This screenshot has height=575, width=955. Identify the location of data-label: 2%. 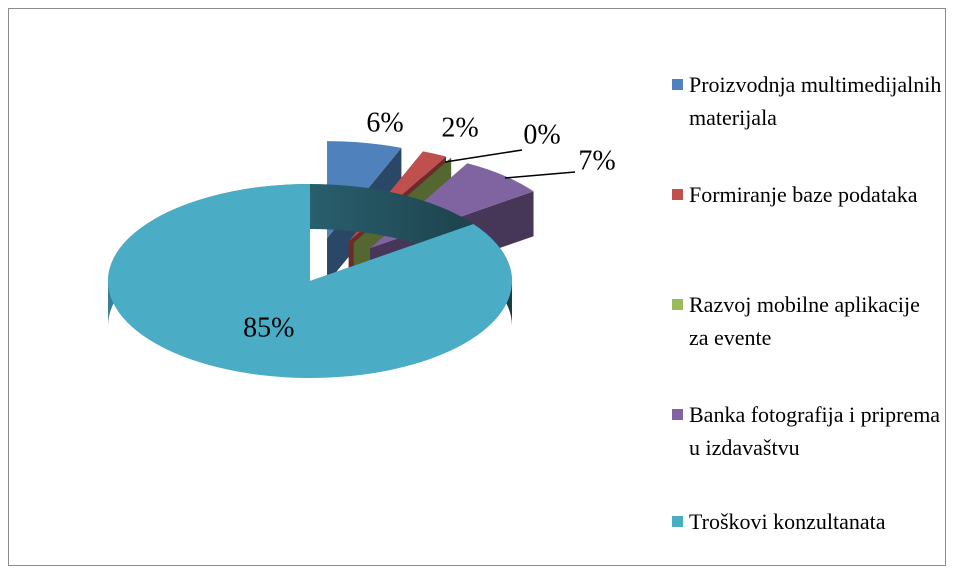
(459, 127).